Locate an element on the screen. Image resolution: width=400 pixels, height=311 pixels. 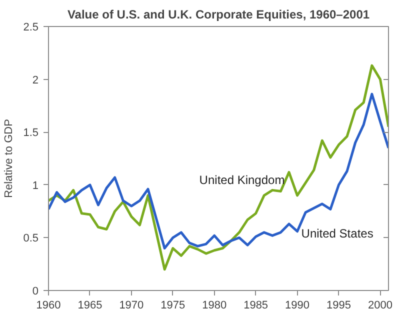
y-axis-title: Relative to GDP is located at coordinates (9, 158).